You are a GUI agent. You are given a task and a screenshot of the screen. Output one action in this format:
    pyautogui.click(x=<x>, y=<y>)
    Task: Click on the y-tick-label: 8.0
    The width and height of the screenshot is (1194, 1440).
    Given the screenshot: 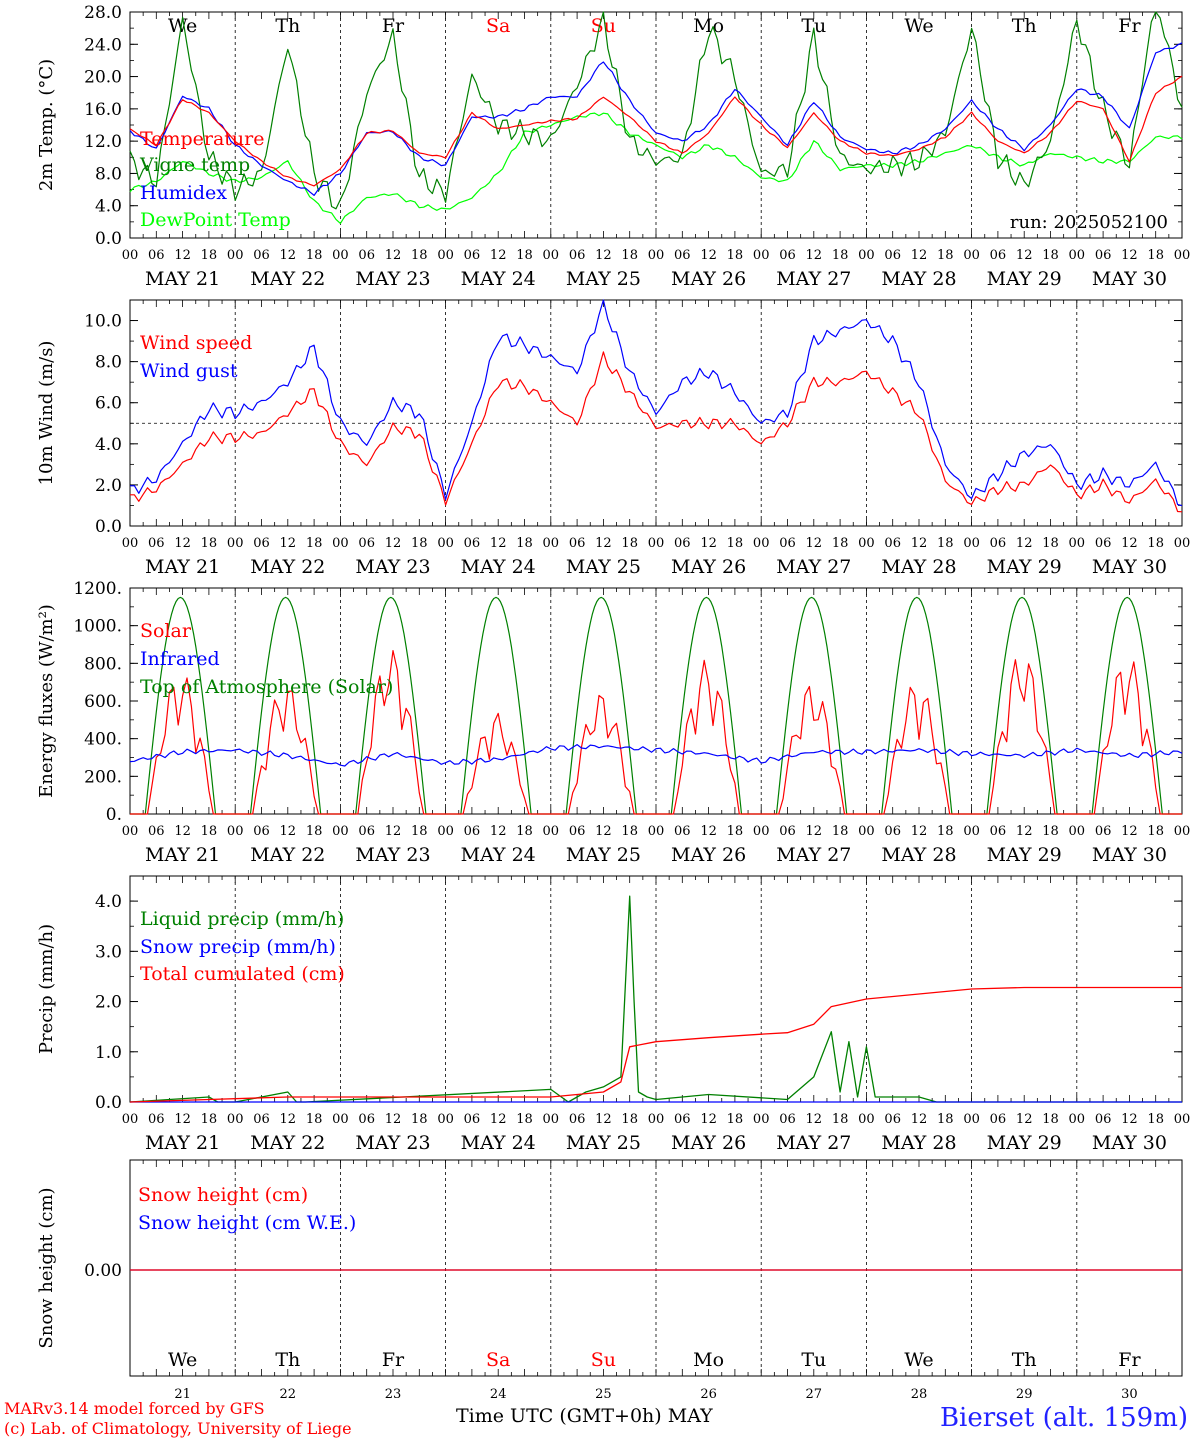 What is the action you would take?
    pyautogui.click(x=108, y=363)
    